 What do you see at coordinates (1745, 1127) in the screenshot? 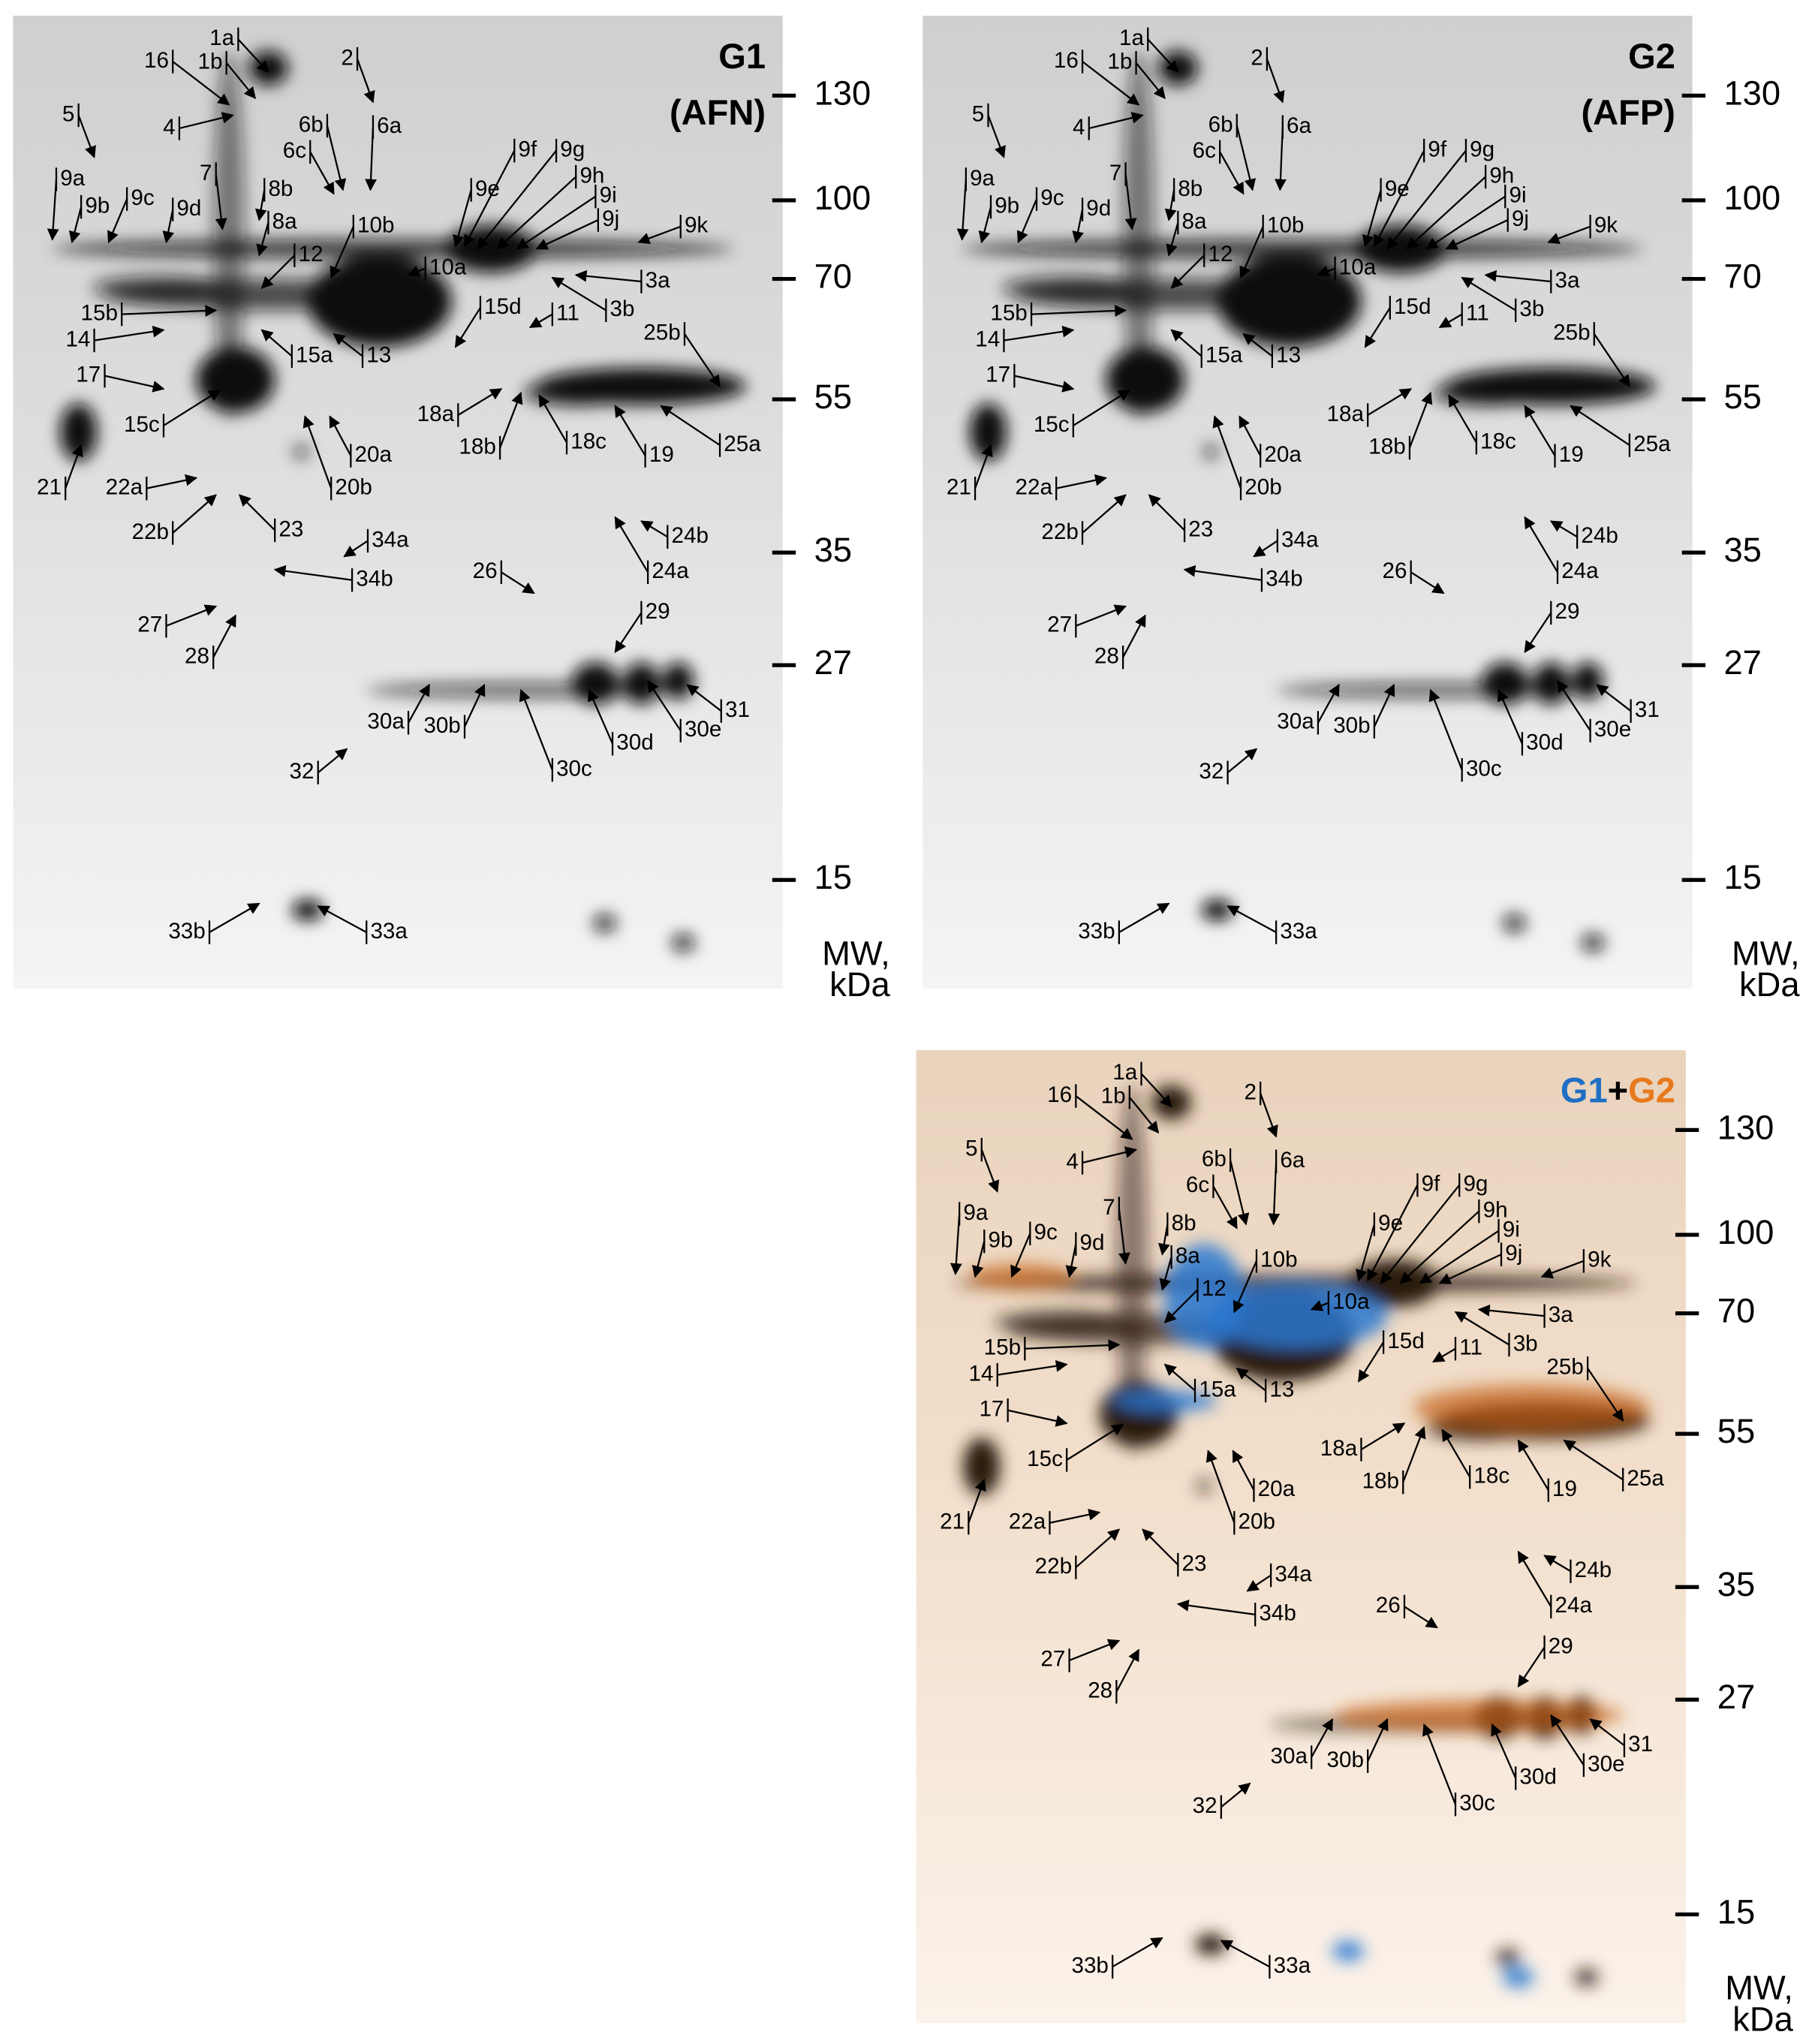
I see `mw-tick-label: 130` at bounding box center [1745, 1127].